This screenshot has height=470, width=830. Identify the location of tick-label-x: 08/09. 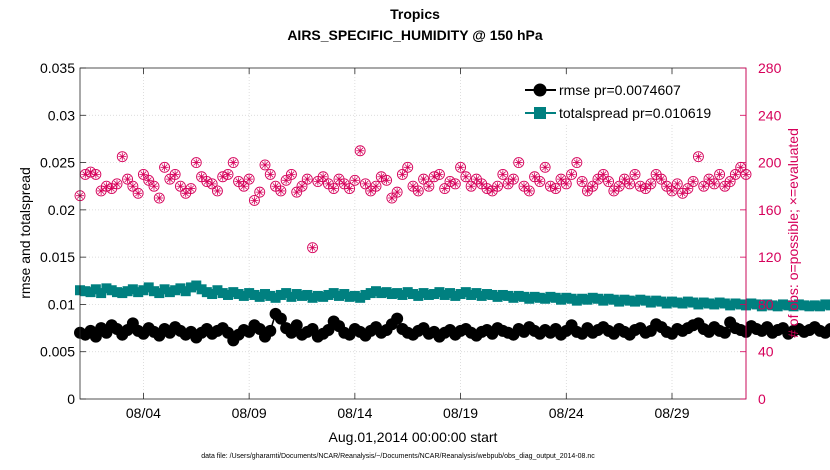
(249, 413).